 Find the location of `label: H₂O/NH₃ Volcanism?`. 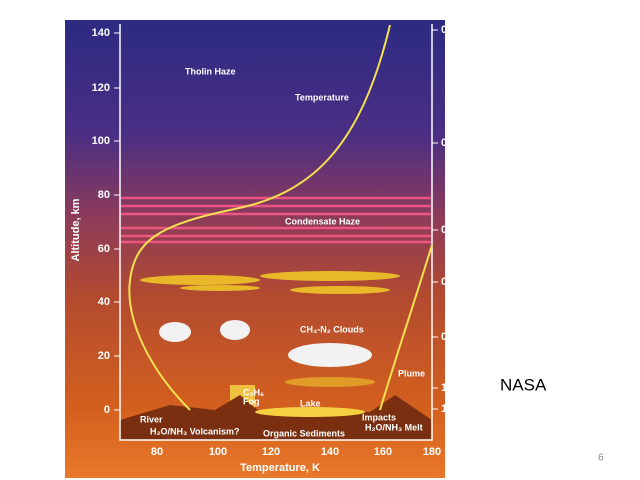

label: H₂O/NH₃ Volcanism? is located at coordinates (195, 431).